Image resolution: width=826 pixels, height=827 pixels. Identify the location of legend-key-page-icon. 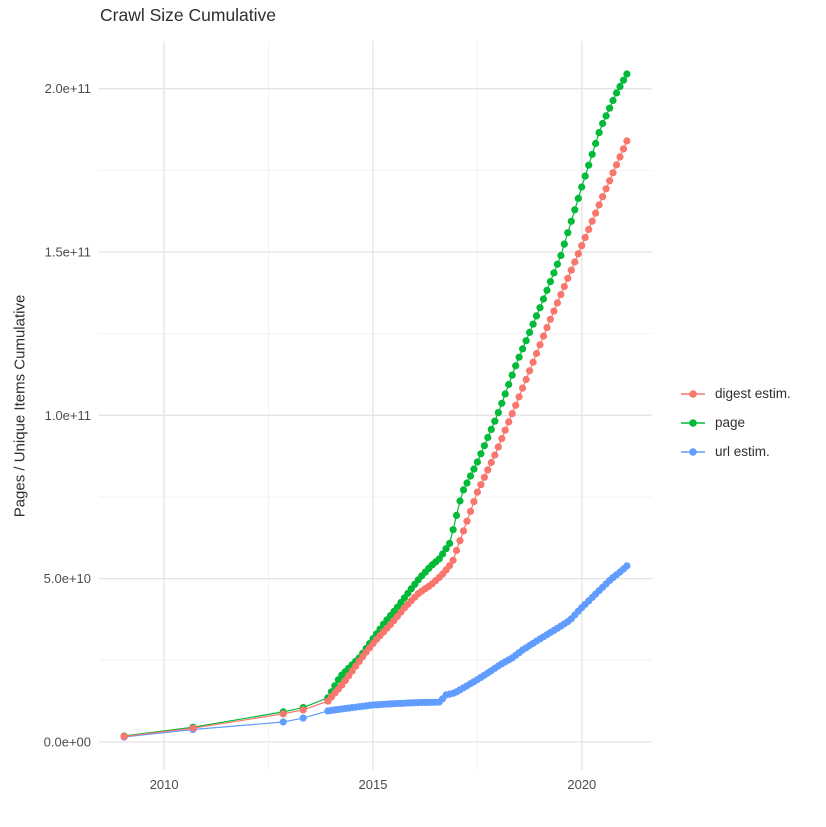
(693, 422).